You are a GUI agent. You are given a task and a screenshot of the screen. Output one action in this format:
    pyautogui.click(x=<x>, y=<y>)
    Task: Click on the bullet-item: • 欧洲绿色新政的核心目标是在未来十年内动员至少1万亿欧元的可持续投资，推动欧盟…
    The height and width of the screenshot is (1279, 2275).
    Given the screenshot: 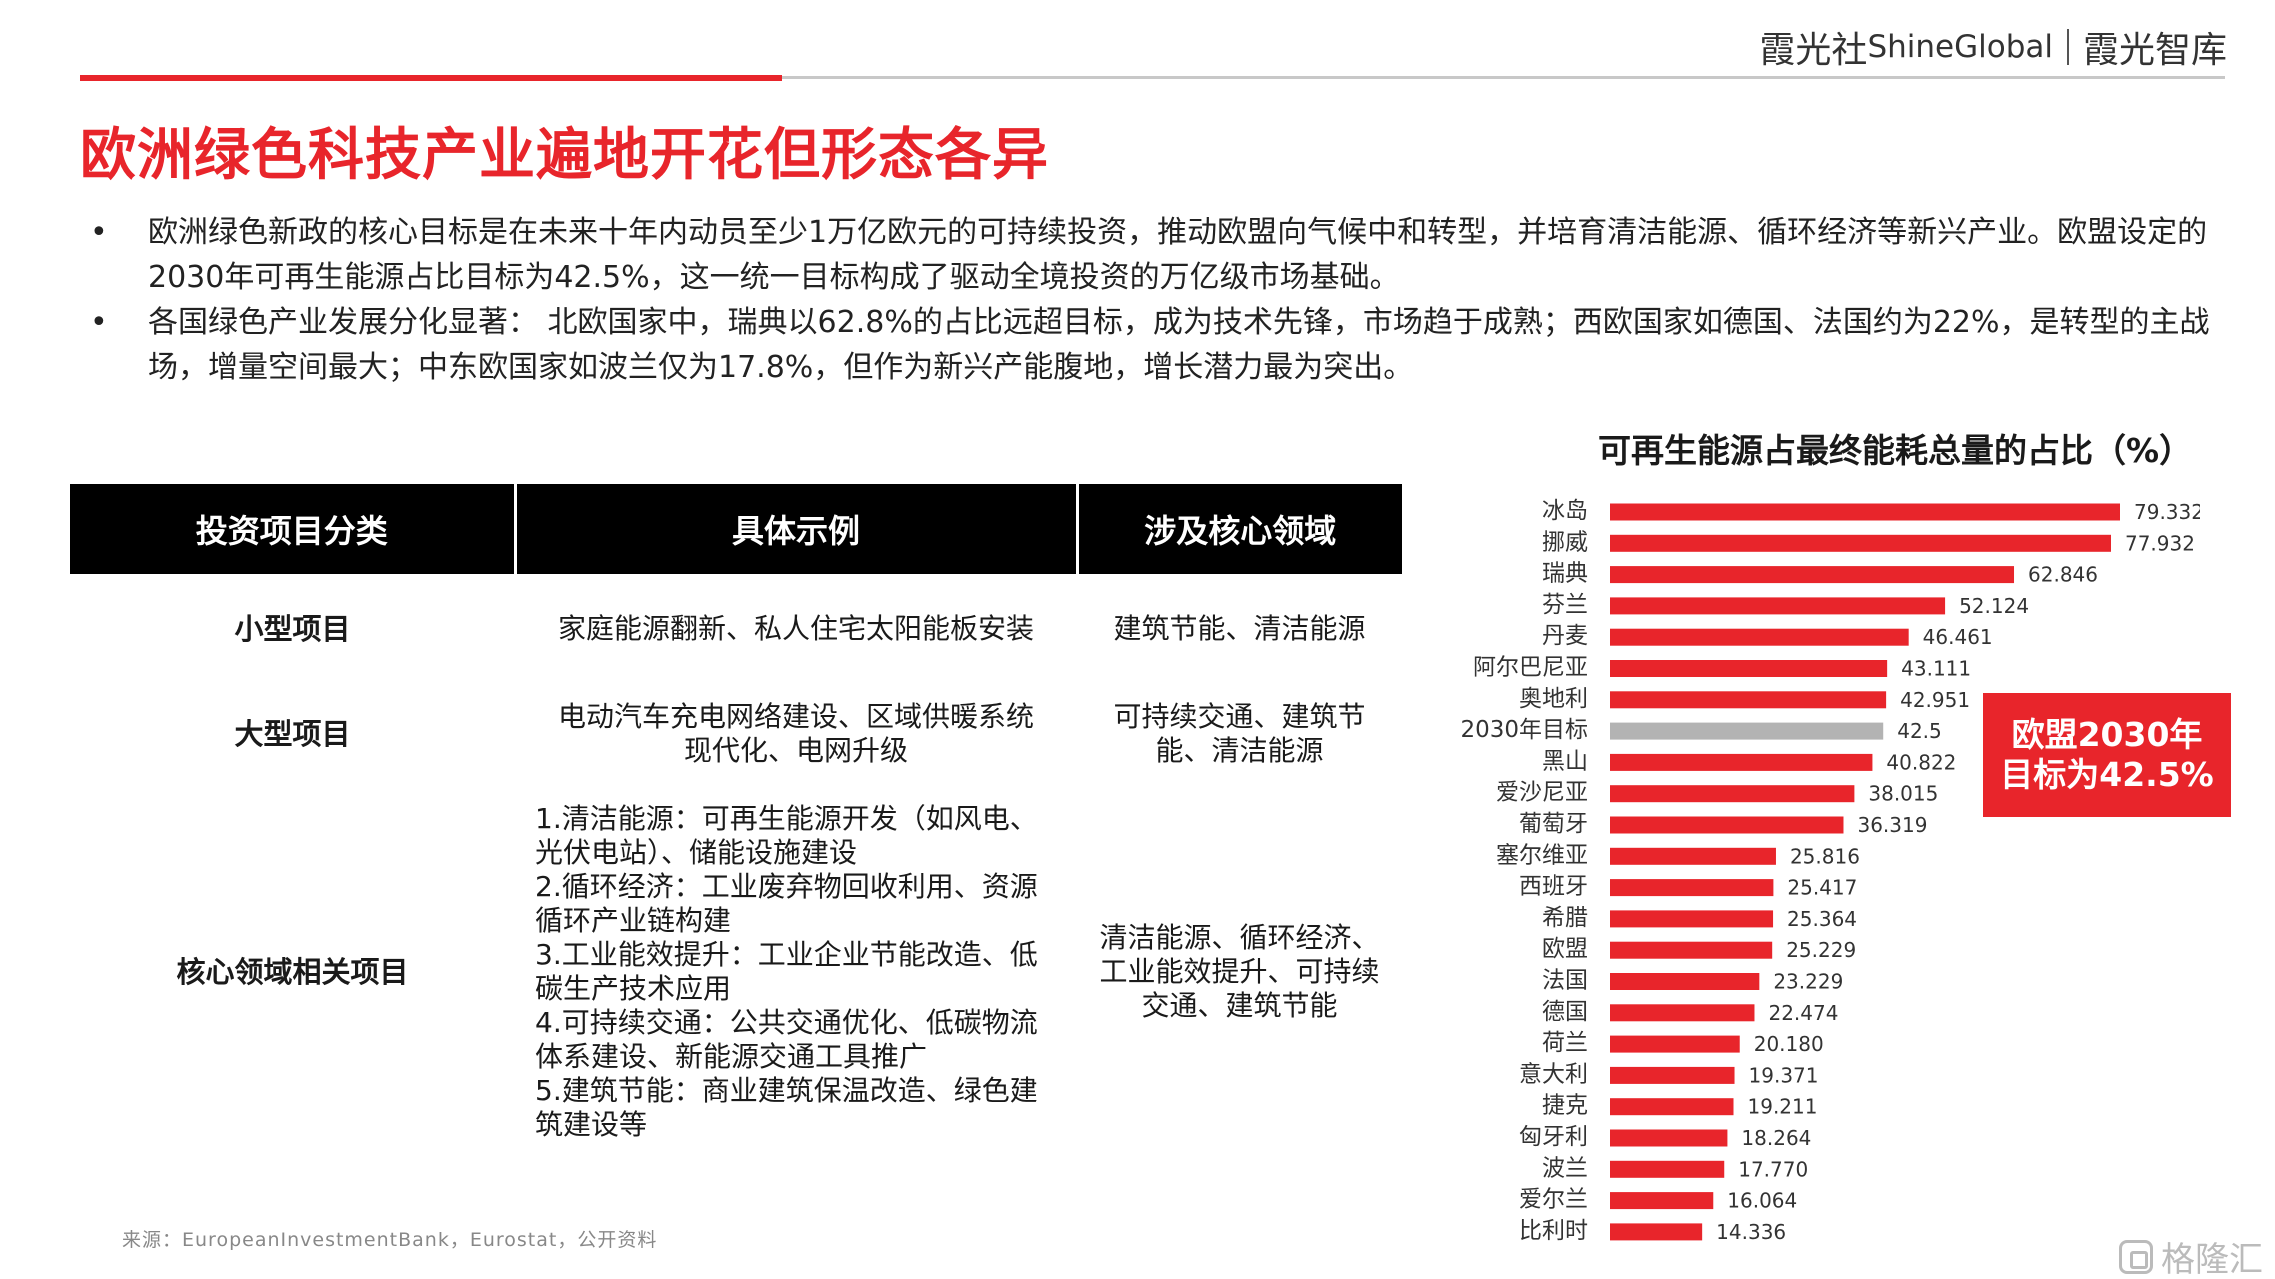 What is the action you would take?
    pyautogui.click(x=1155, y=255)
    